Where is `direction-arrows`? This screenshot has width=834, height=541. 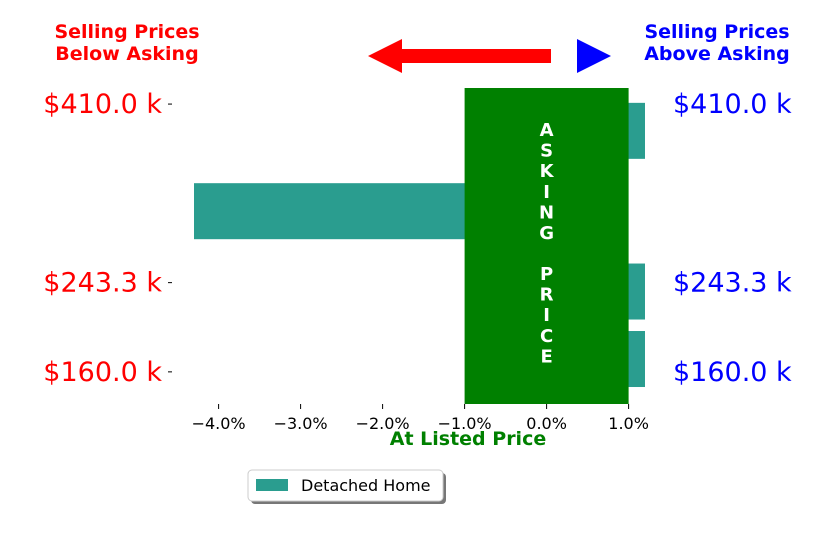
direction-arrows is located at coordinates (489, 56).